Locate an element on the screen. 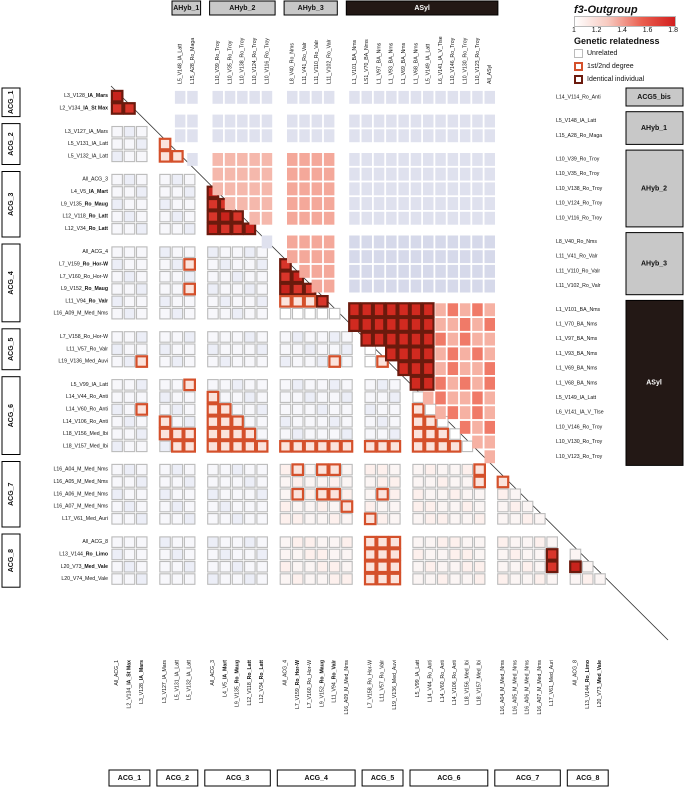 This screenshot has width=685, height=795. legend-tick: 1.6 is located at coordinates (647, 30).